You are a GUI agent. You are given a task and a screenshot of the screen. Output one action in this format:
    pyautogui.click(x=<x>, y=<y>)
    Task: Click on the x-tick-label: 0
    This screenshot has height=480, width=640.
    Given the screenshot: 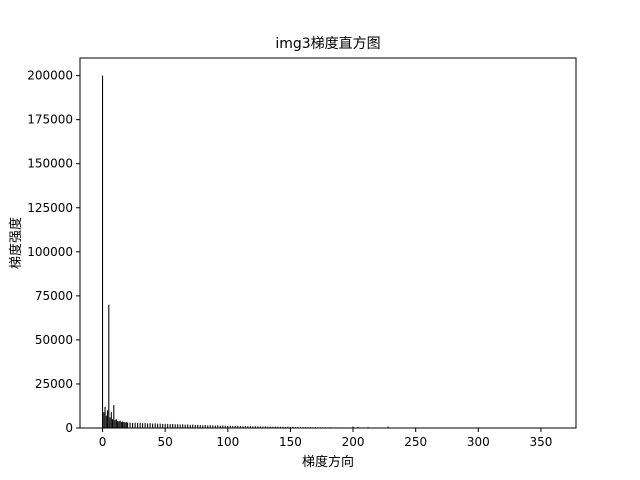 What is the action you would take?
    pyautogui.click(x=103, y=442)
    